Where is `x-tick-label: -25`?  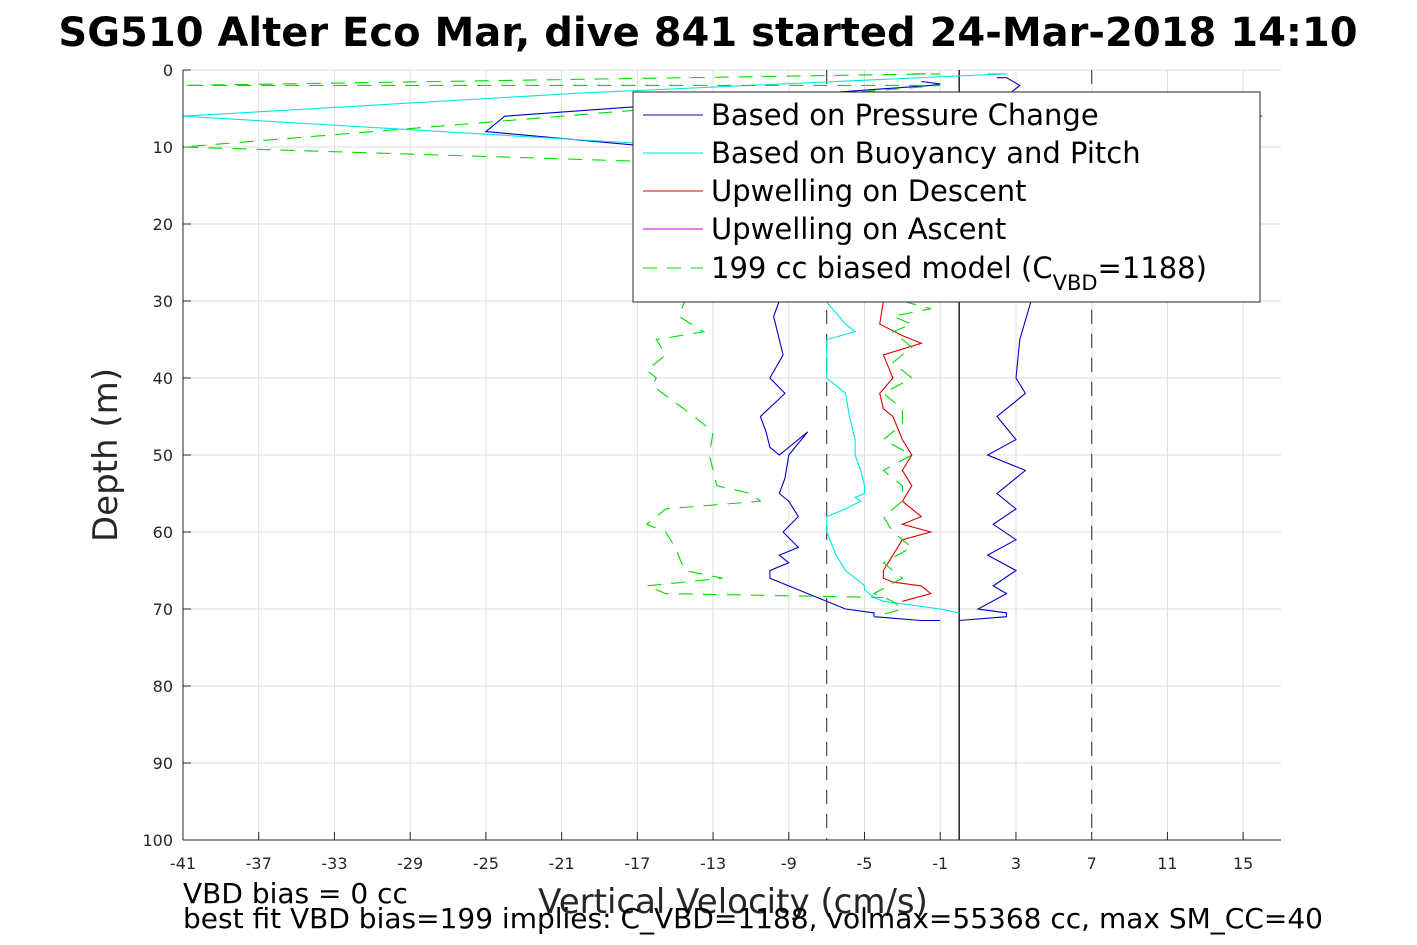 x-tick-label: -25 is located at coordinates (486, 863).